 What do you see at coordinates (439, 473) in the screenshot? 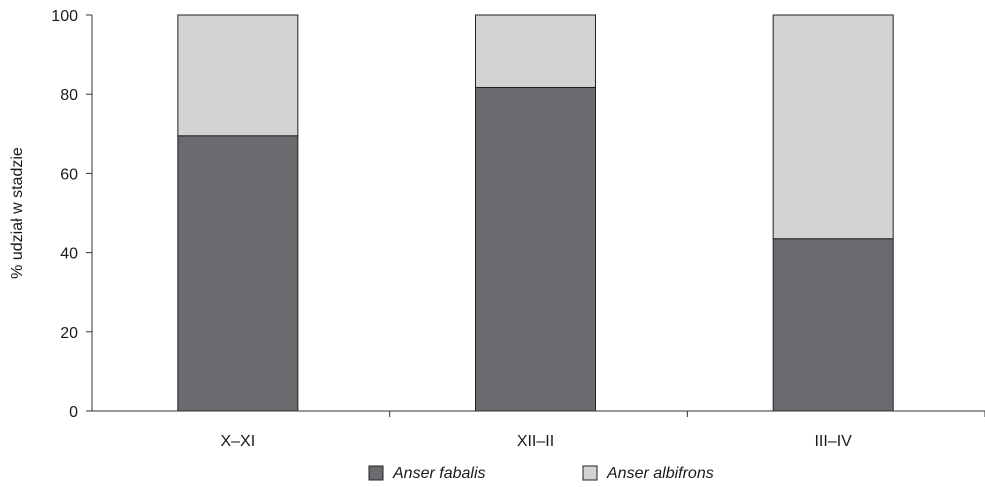
I see `legend-label: Anser fabalis` at bounding box center [439, 473].